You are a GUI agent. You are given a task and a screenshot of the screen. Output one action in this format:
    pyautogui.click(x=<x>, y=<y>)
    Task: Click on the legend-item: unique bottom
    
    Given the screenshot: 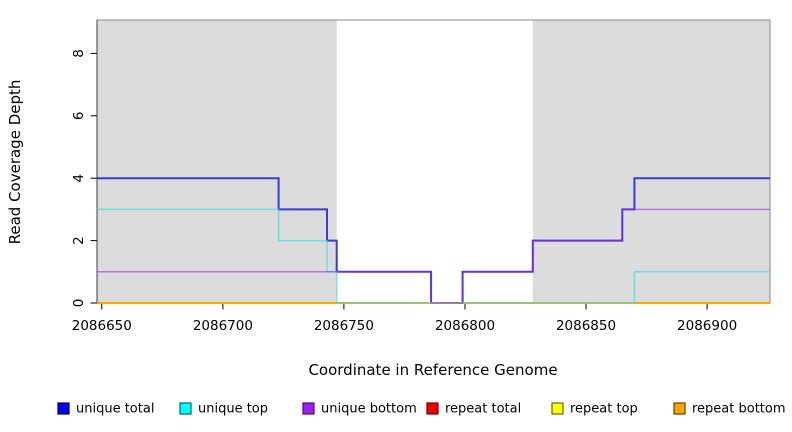 What is the action you would take?
    pyautogui.click(x=359, y=409)
    